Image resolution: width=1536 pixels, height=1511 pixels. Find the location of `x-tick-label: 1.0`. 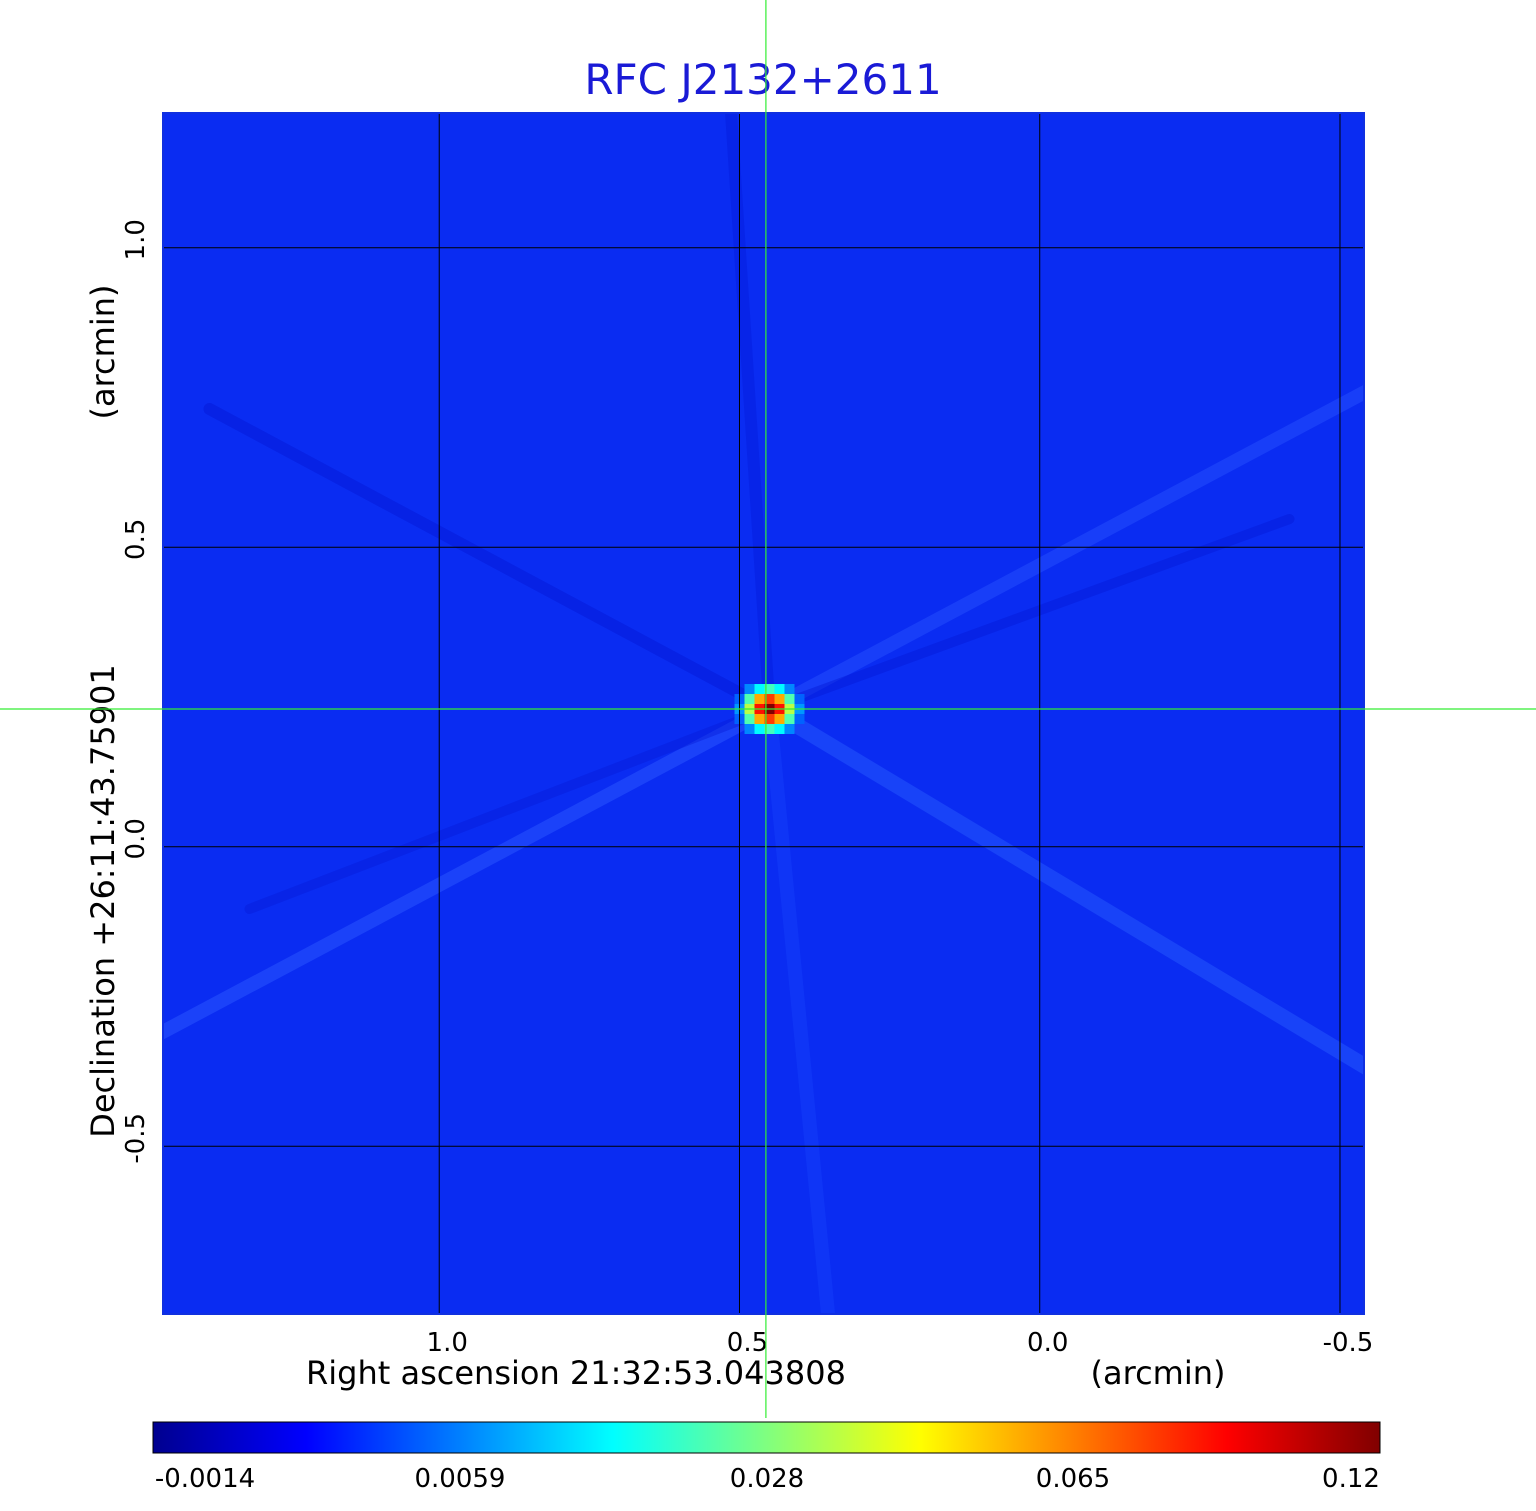

x-tick-label: 1.0 is located at coordinates (447, 1343).